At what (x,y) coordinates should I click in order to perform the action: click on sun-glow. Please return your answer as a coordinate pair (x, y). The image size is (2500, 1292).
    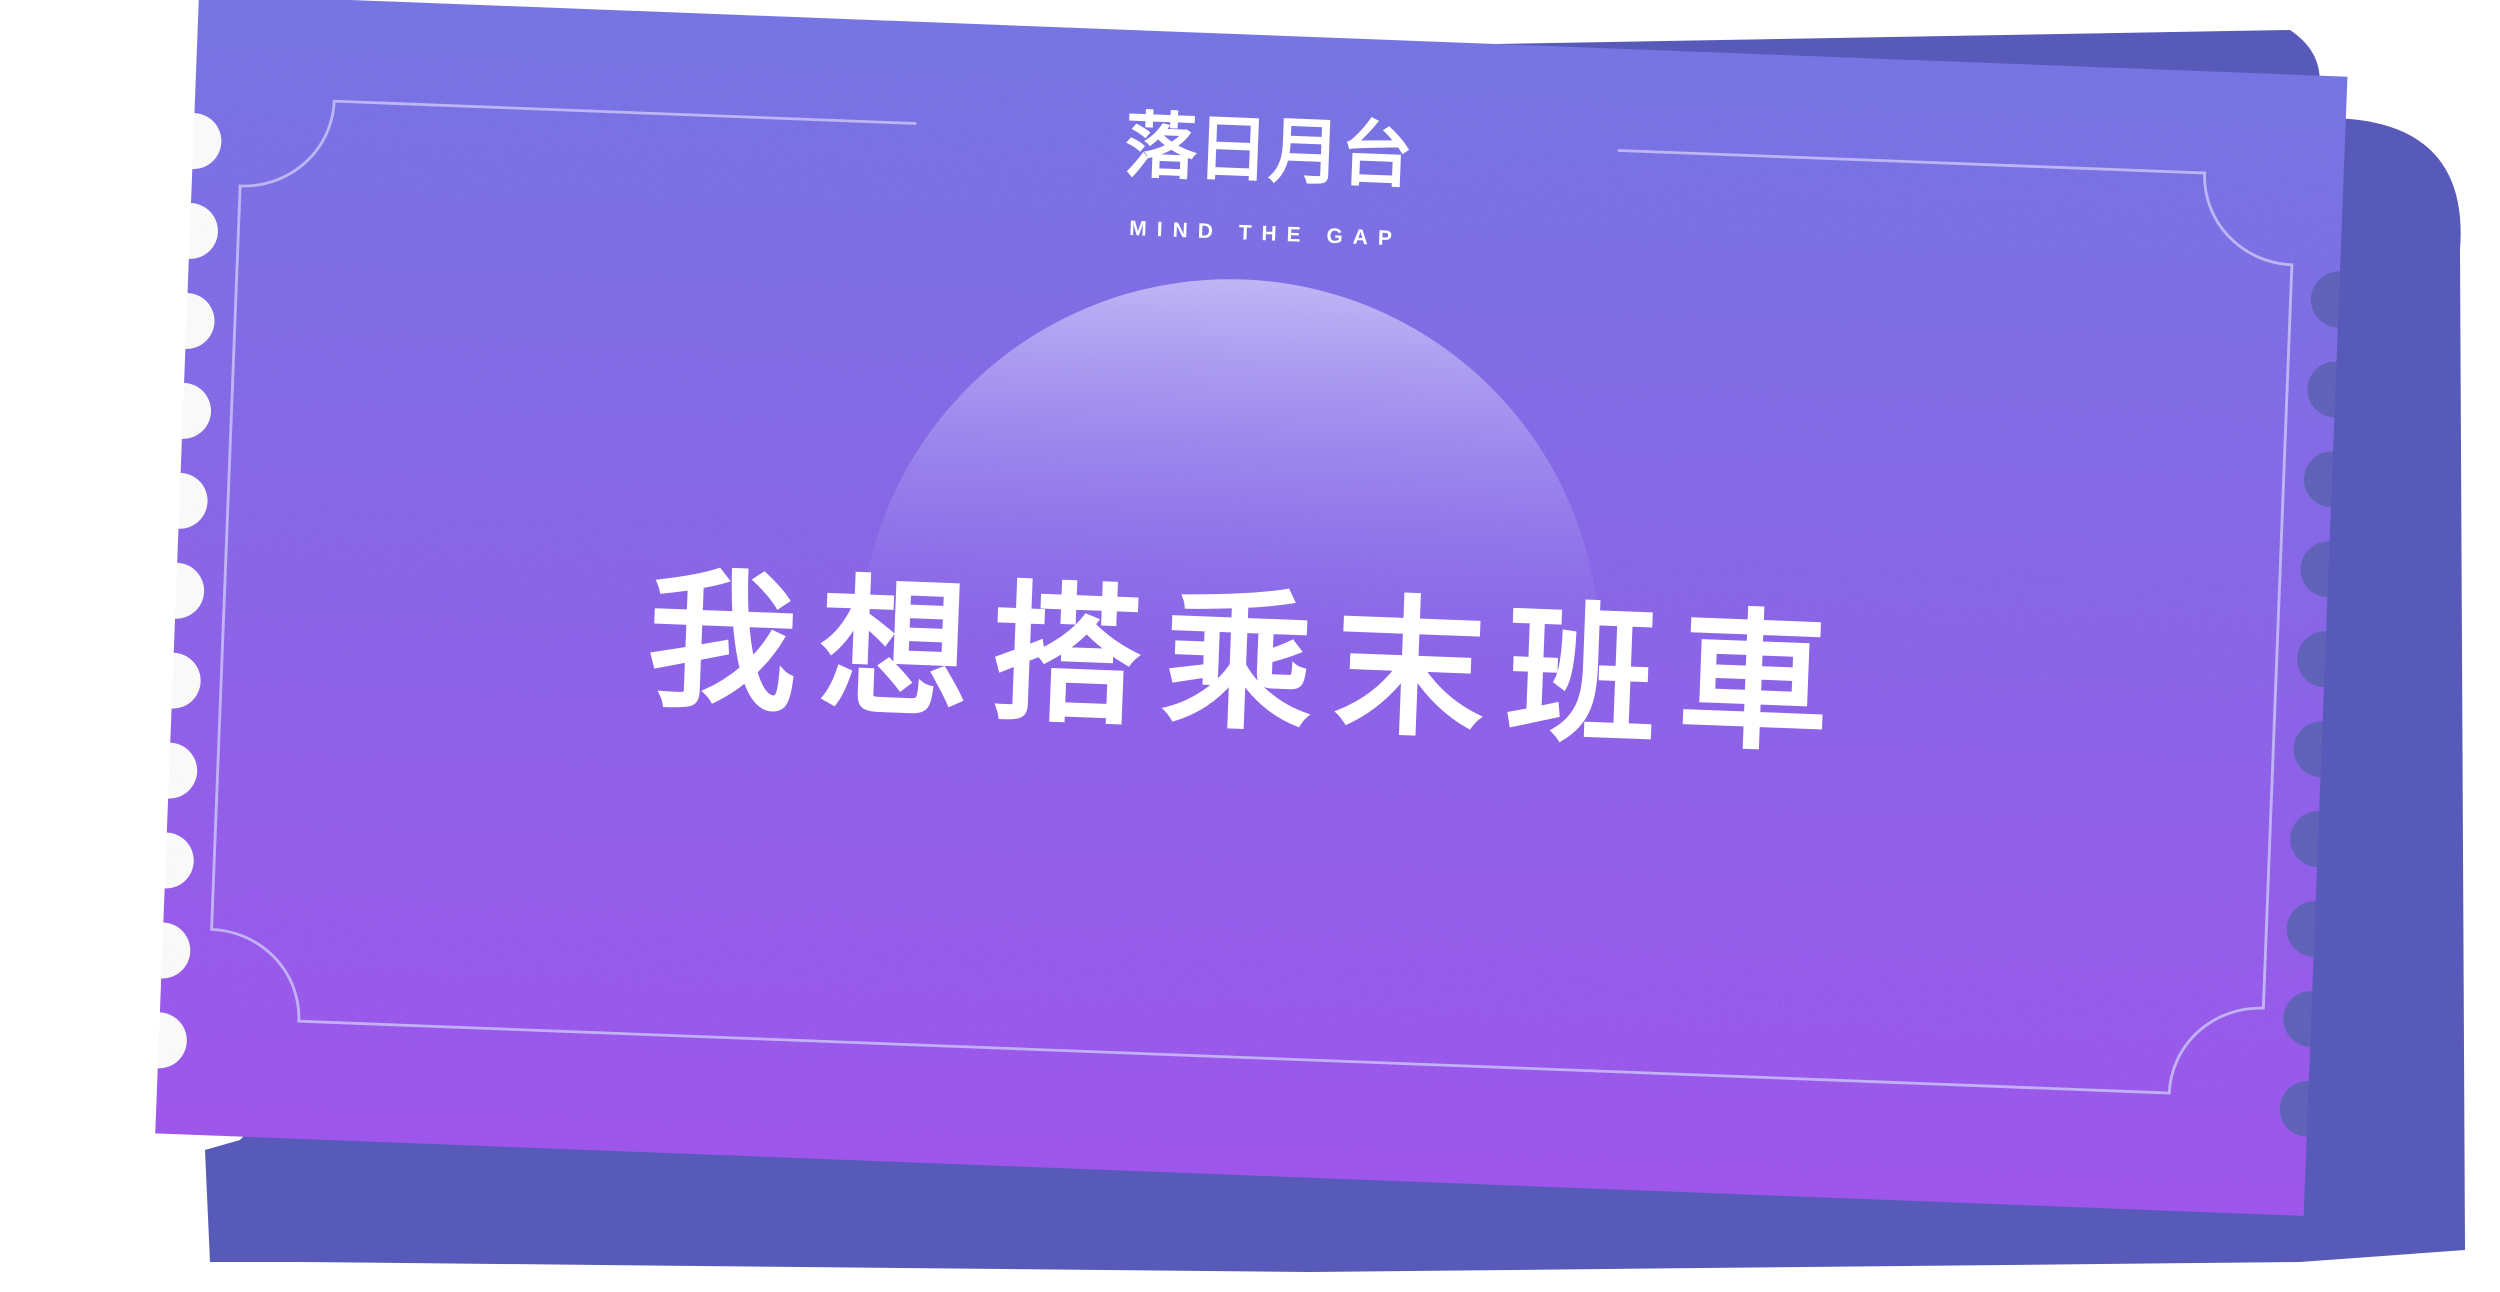
    Looking at the image, I should click on (1229, 471).